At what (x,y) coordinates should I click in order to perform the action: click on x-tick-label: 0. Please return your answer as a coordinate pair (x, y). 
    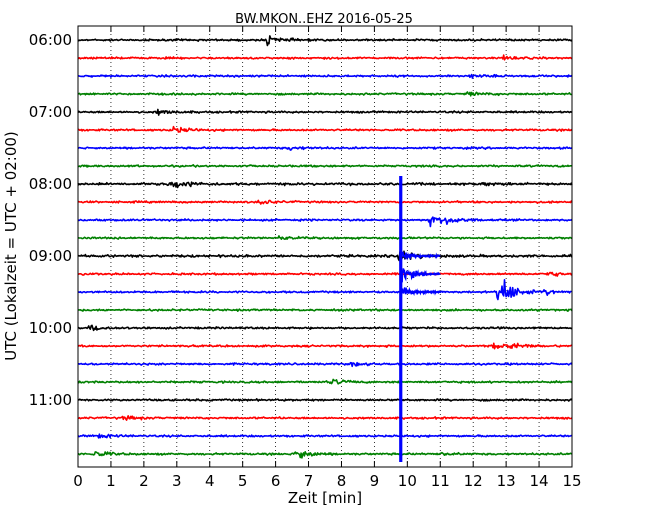
    Looking at the image, I should click on (78, 481).